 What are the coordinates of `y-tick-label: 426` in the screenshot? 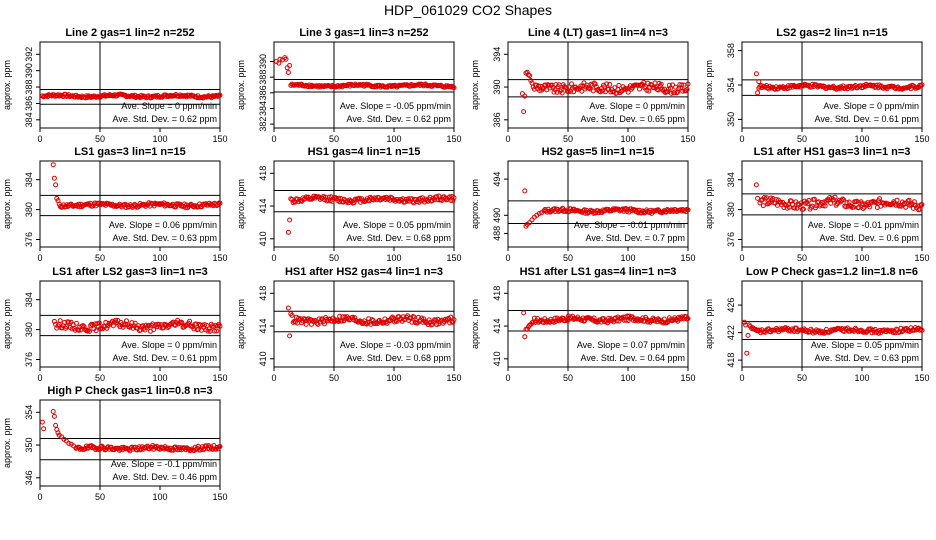 It's located at (731, 305).